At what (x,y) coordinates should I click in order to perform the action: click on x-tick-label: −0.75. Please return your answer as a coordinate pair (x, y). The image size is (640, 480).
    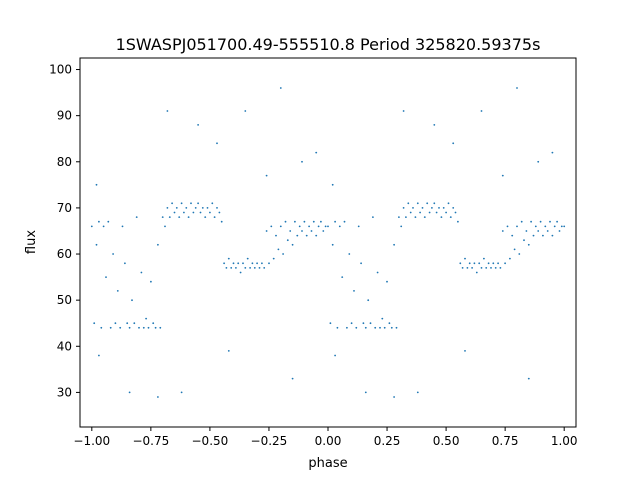
    Looking at the image, I should click on (150, 441).